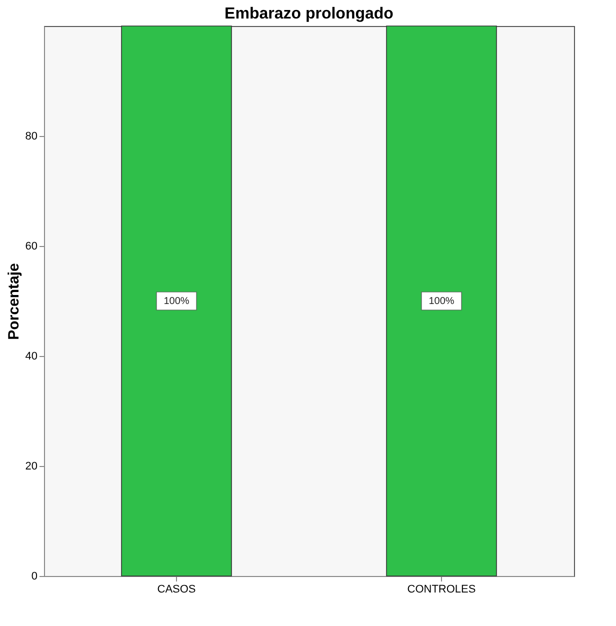 The width and height of the screenshot is (616, 626). I want to click on y-tick-label: 20, so click(31, 466).